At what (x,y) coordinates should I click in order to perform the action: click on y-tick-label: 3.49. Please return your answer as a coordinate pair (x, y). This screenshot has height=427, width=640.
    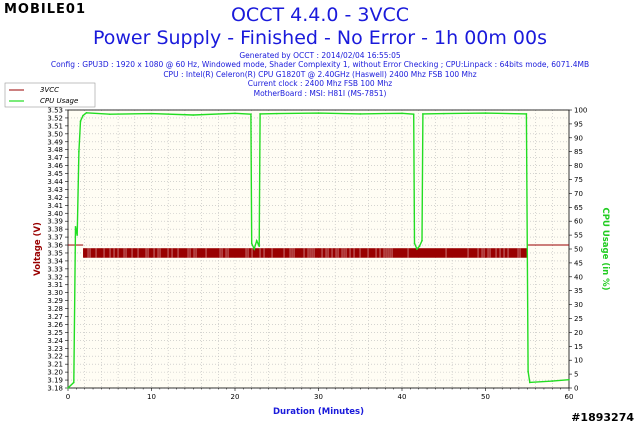
    Looking at the image, I should click on (55, 142).